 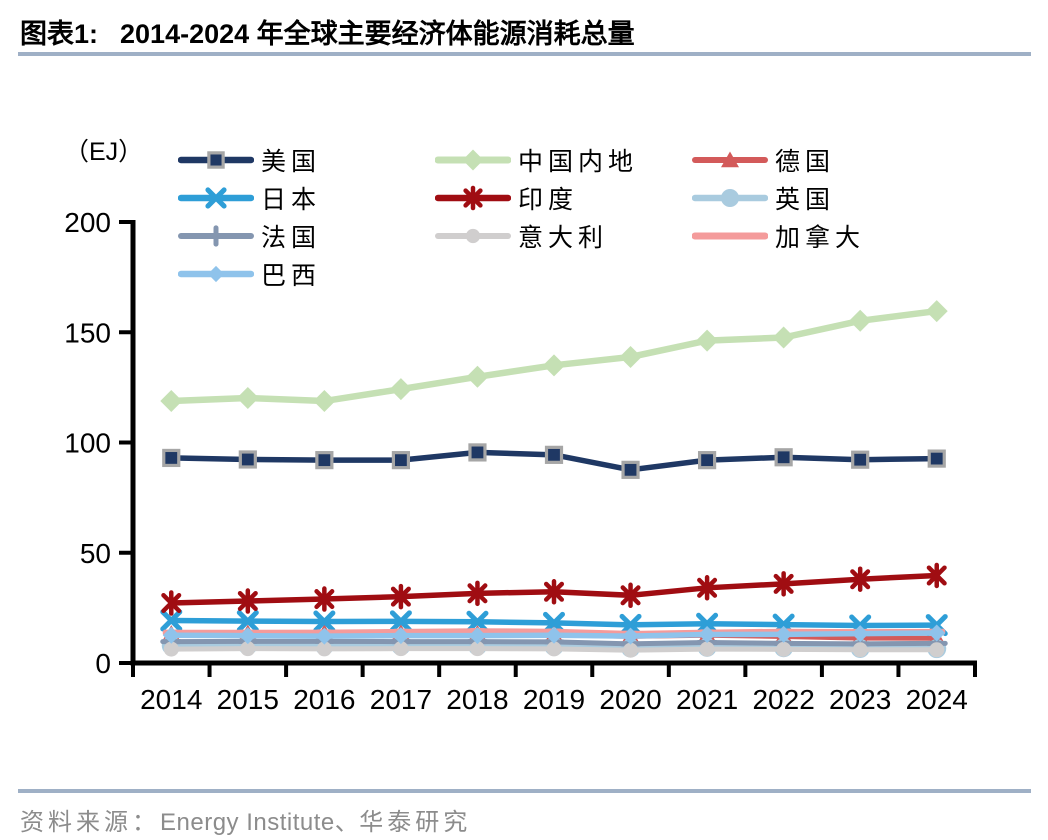 I want to click on legend-item-8: 加拿大, so click(x=817, y=236).